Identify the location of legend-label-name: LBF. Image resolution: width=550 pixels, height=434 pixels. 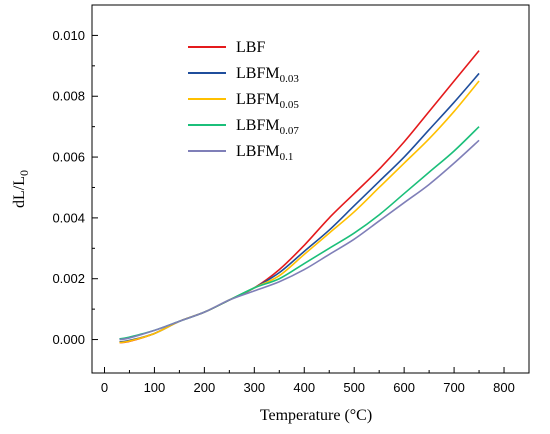
(250, 47).